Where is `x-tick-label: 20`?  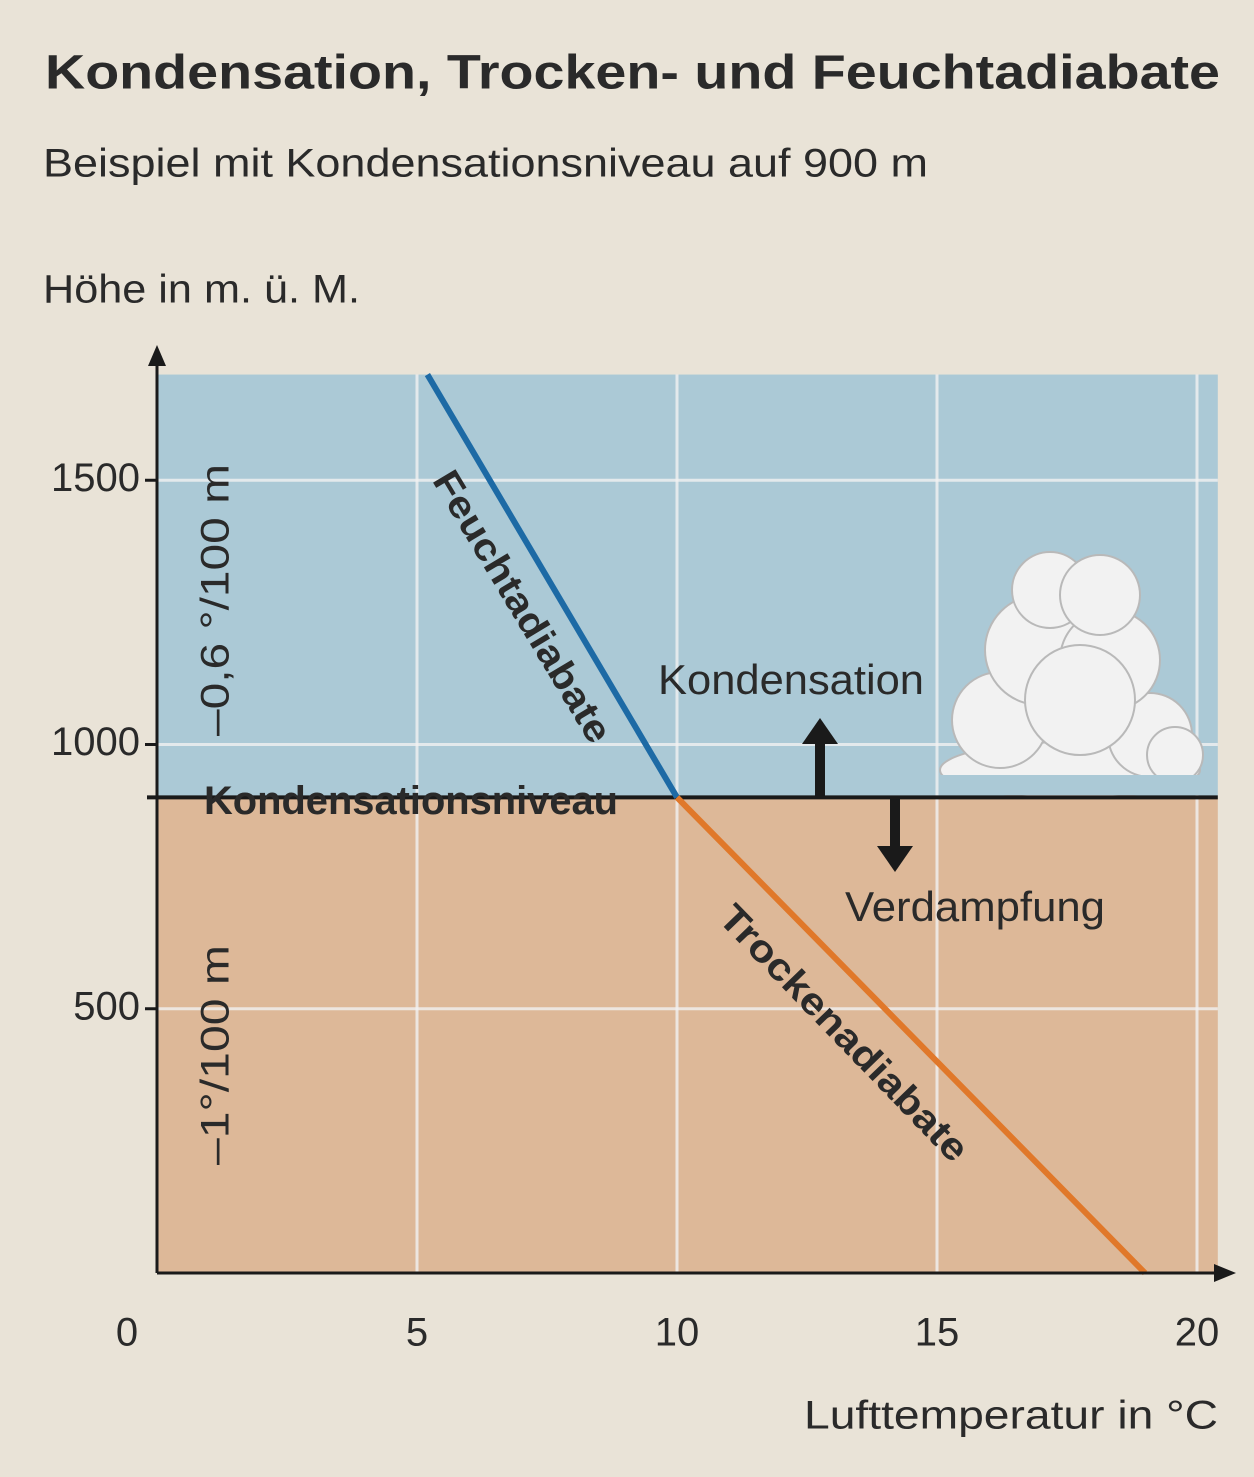
x-tick-label: 20 is located at coordinates (1197, 1333).